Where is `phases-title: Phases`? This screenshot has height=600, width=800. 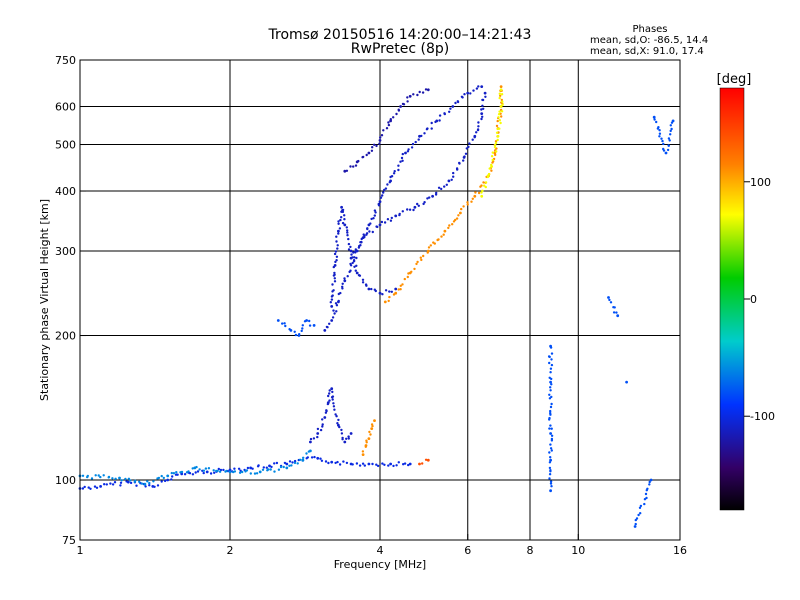
phases-title: Phases is located at coordinates (650, 29).